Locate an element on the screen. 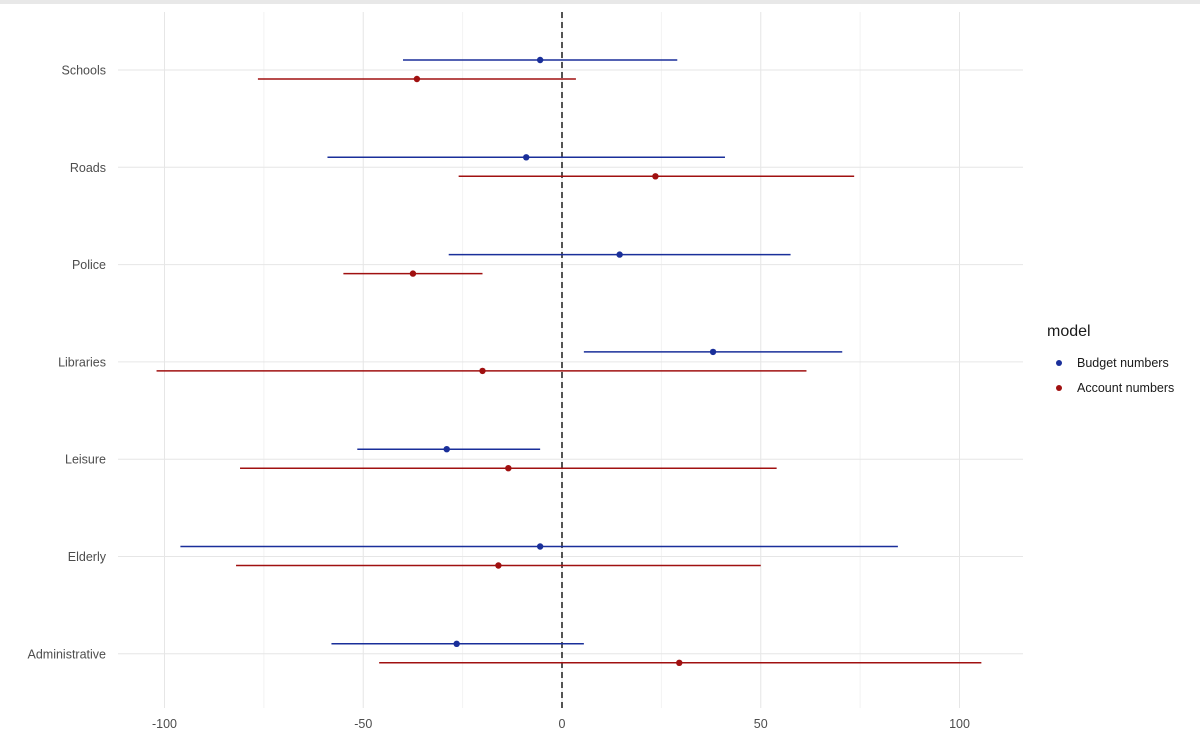 Image resolution: width=1200 pixels, height=756 pixels. point-account-numbers-leisure is located at coordinates (508, 468).